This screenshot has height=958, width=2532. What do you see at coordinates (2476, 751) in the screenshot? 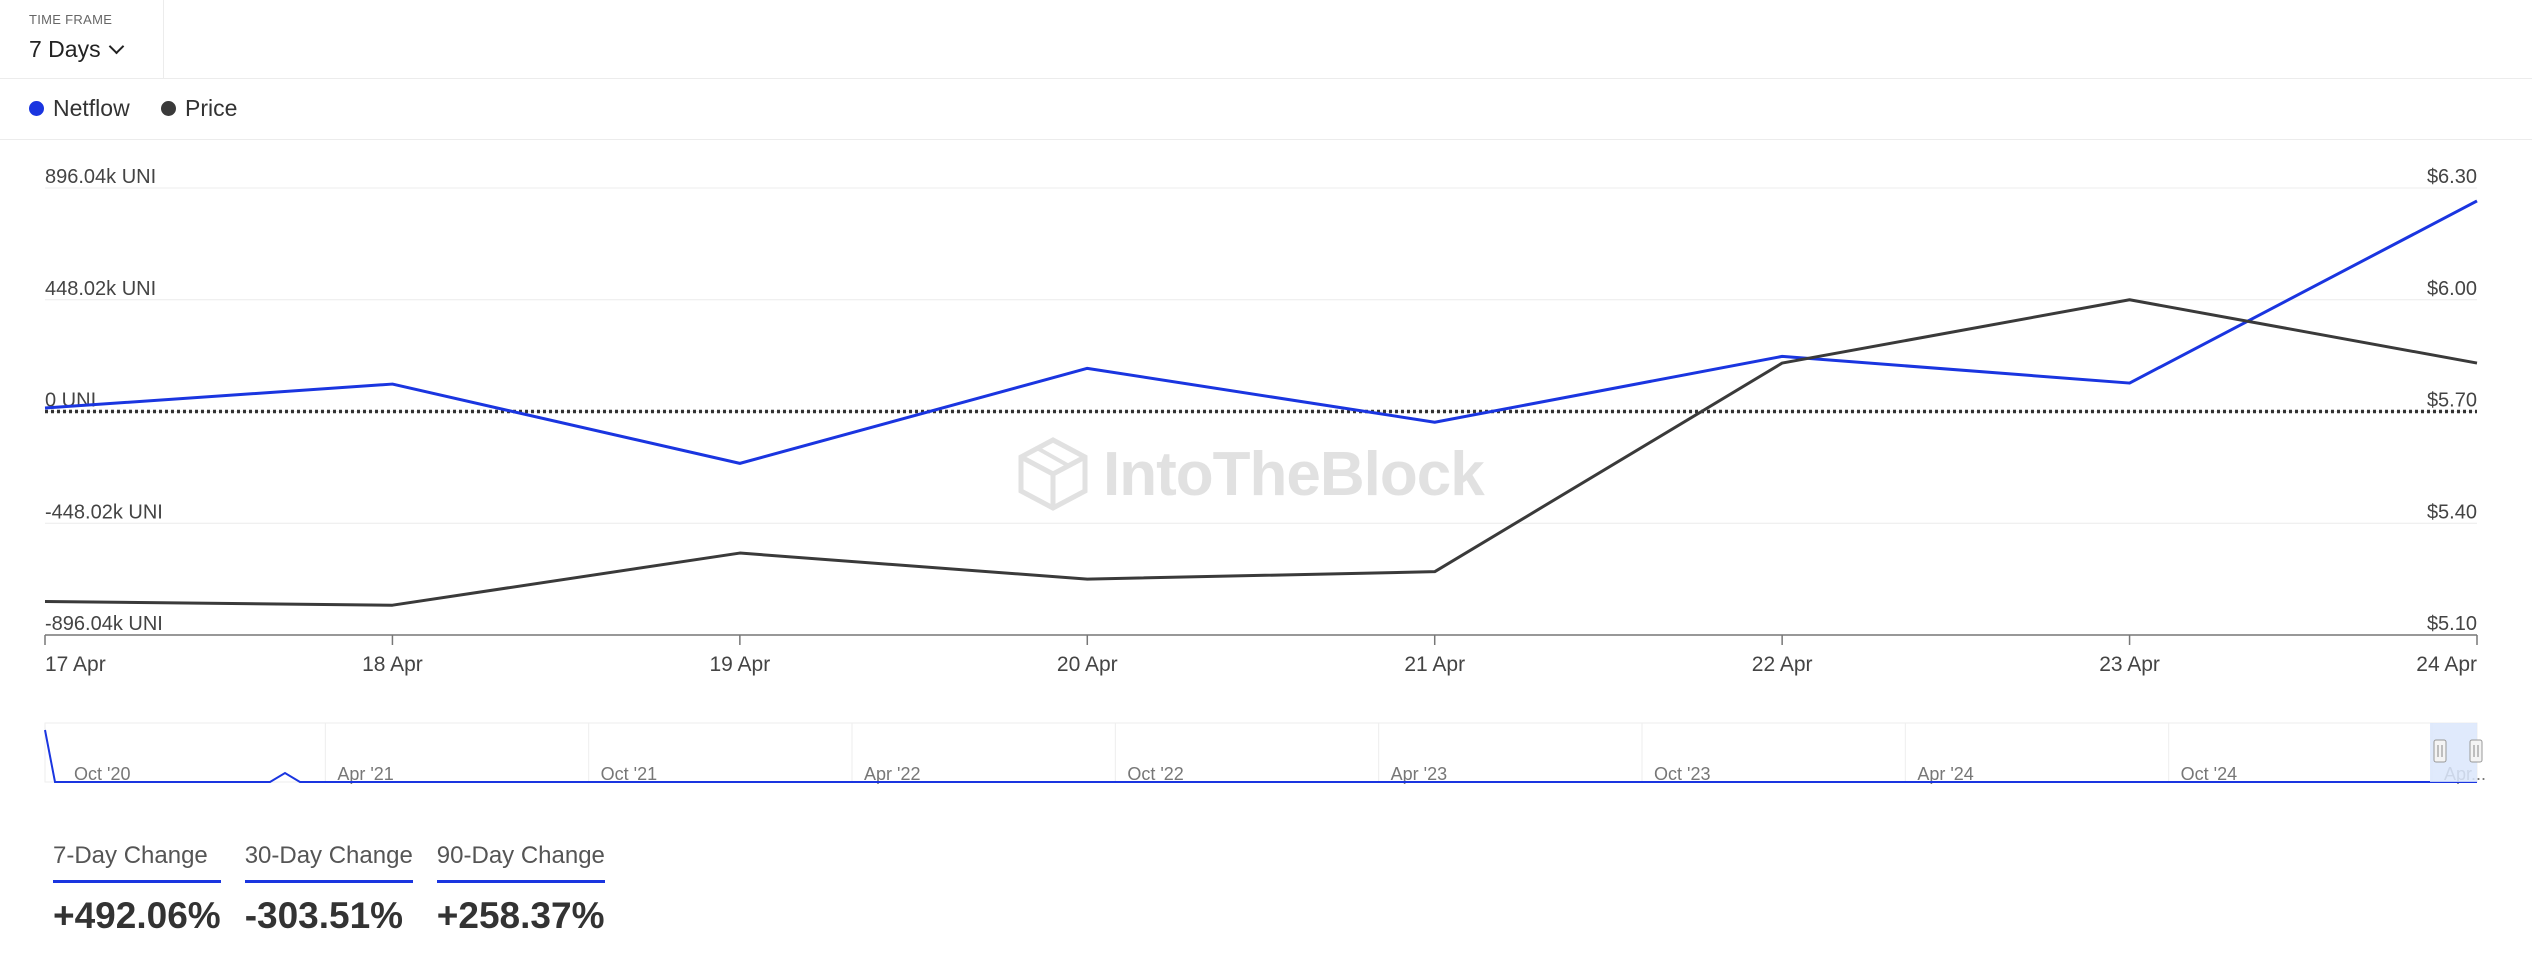
I see `navigator-right-handle` at bounding box center [2476, 751].